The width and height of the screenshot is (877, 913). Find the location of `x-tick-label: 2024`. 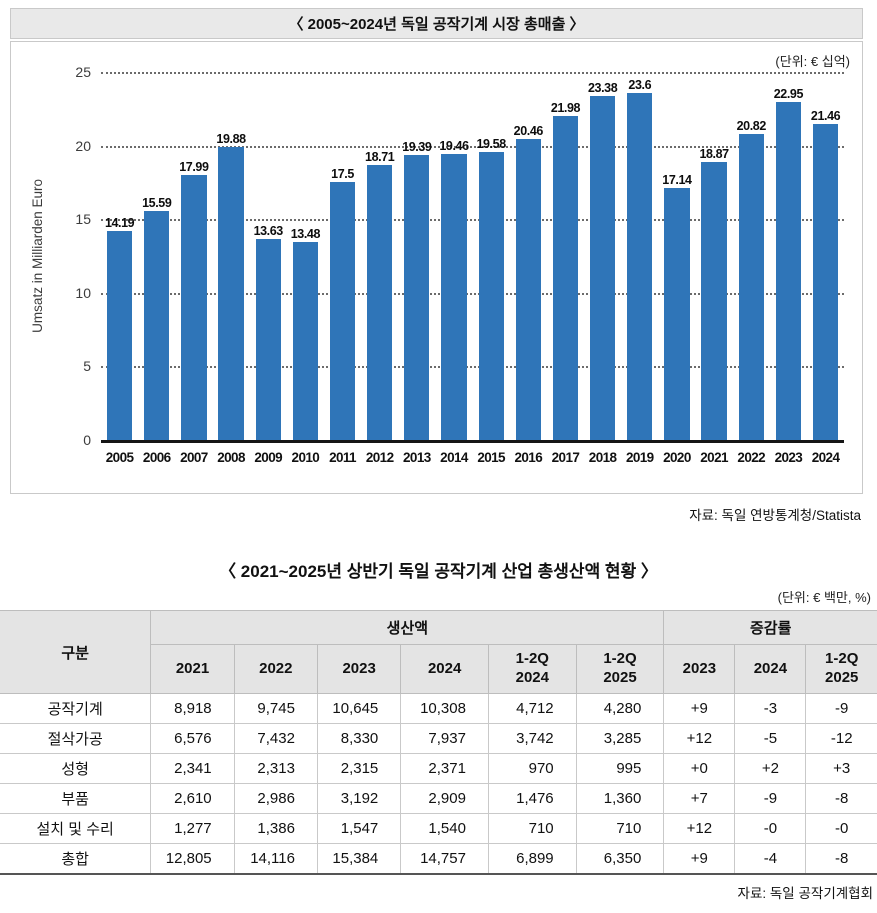

x-tick-label: 2024 is located at coordinates (825, 457).